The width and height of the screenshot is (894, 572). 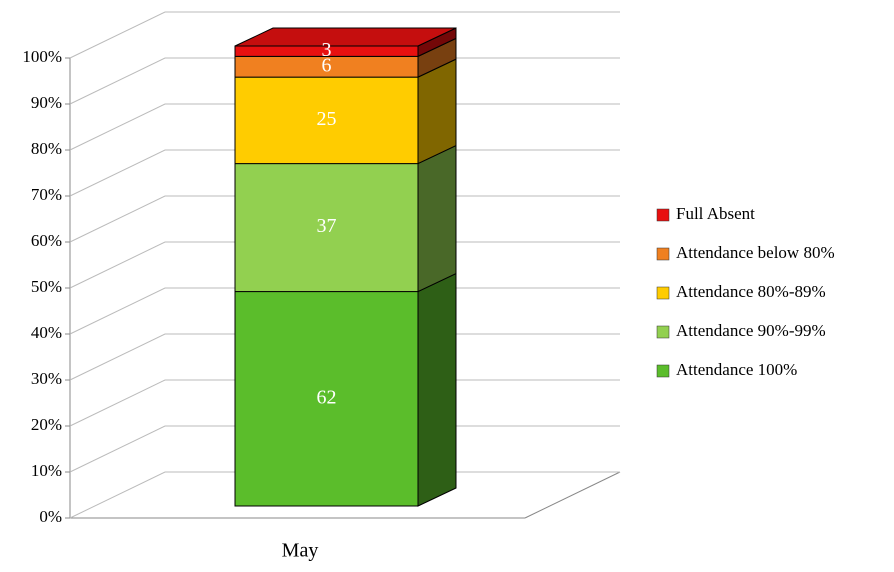 I want to click on legend-label: Attendance 100%, so click(x=736, y=369).